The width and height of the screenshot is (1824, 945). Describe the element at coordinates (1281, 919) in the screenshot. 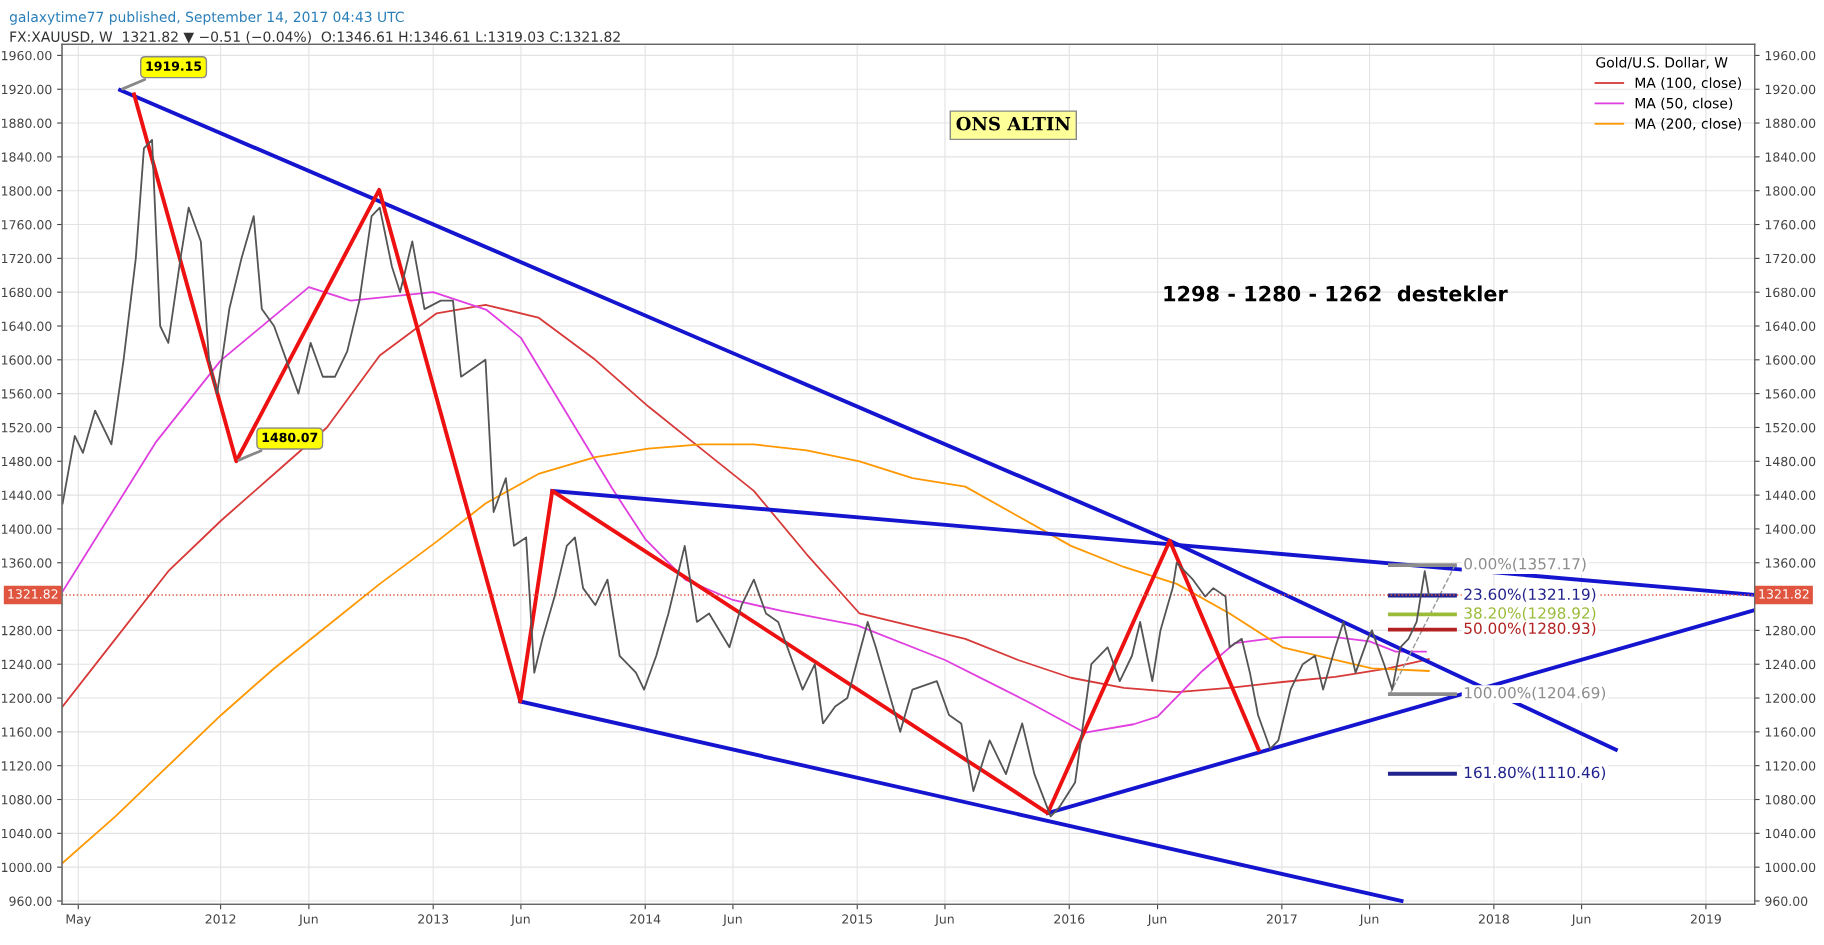

I see `x-tick-label: 2017` at that location.